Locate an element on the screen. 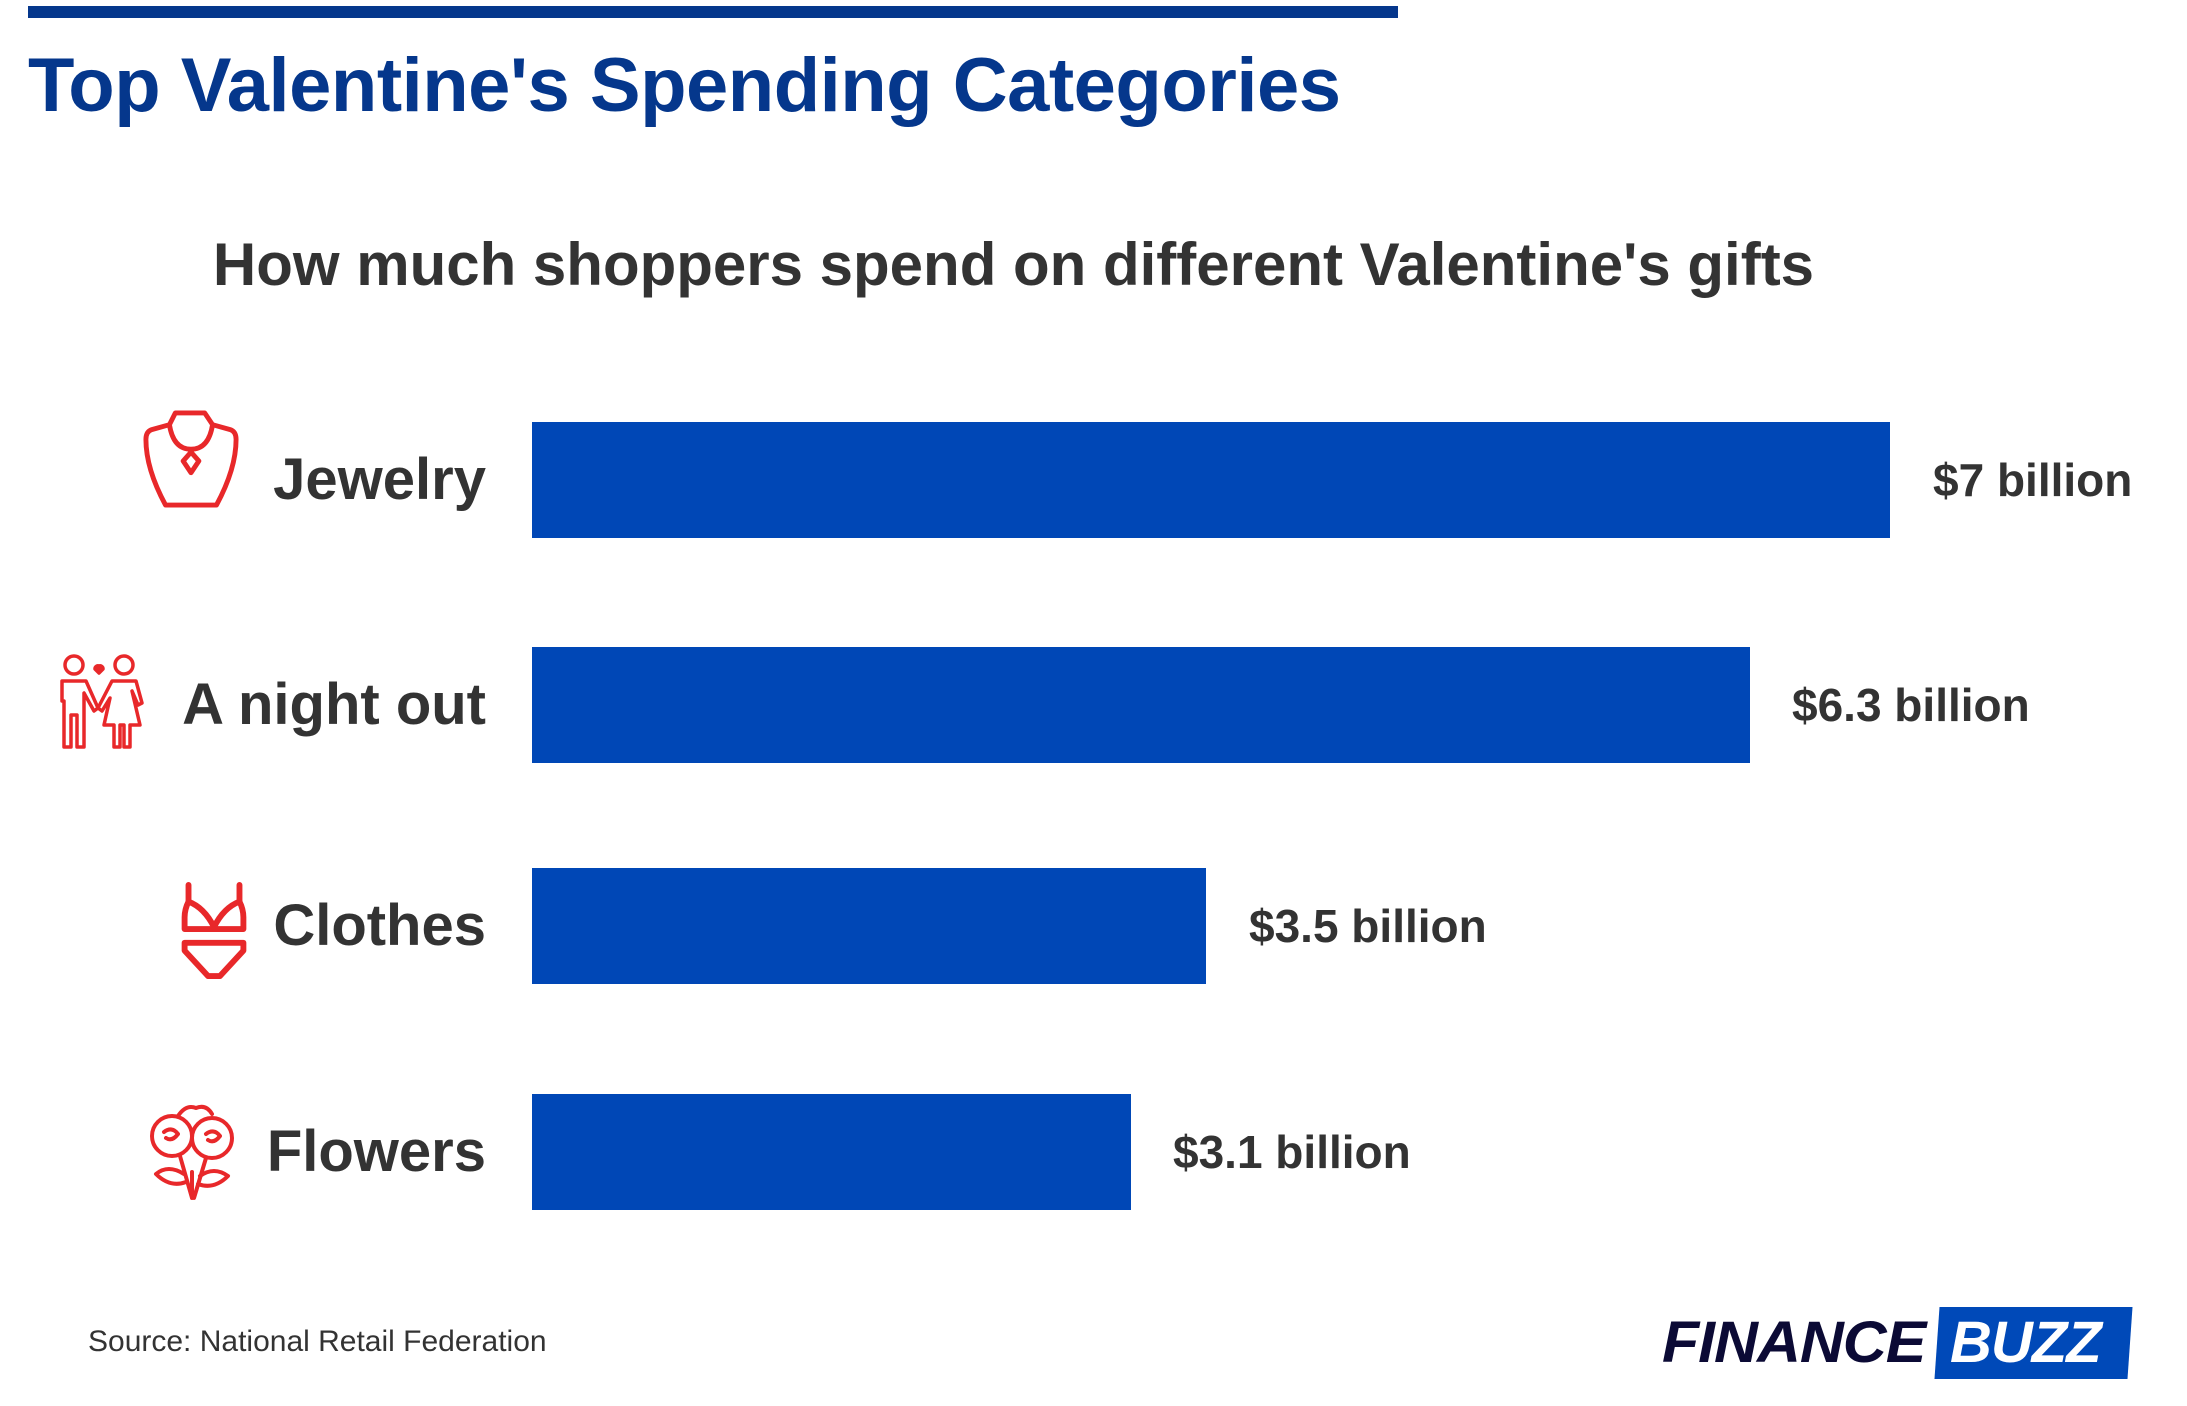  bar-clothes is located at coordinates (869, 926).